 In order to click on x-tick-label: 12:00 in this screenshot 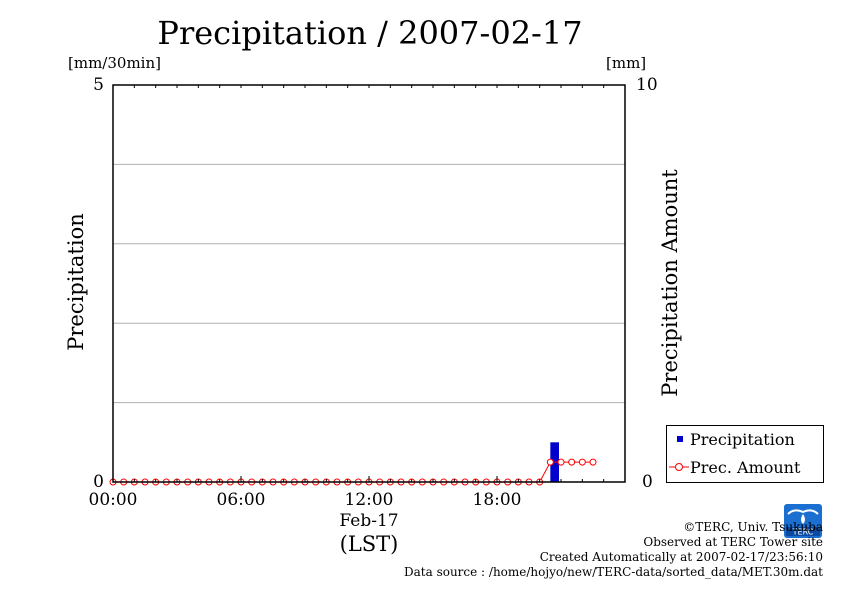, I will do `click(369, 500)`.